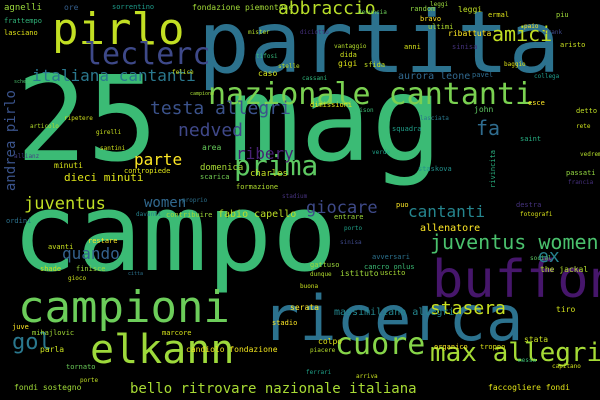 This screenshot has width=600, height=400. Describe the element at coordinates (77, 278) in the screenshot. I see `word-gioco: gioco` at that location.